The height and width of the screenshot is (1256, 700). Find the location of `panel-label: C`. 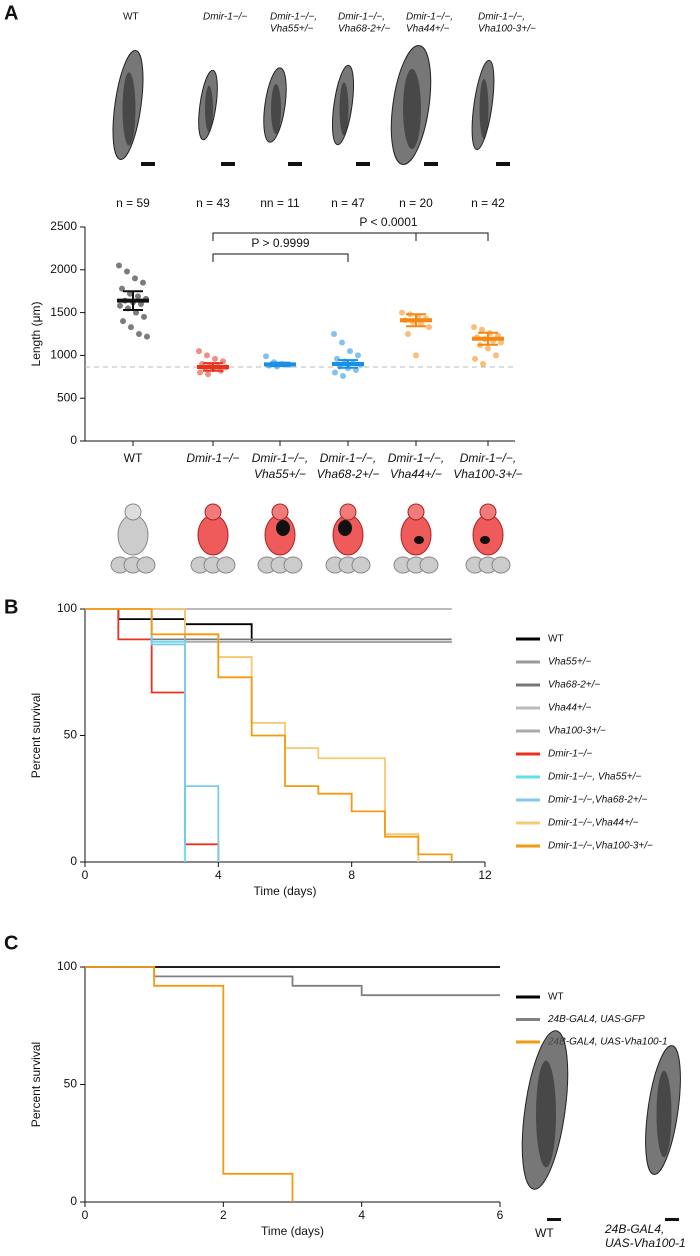

panel-label: C is located at coordinates (11, 943).